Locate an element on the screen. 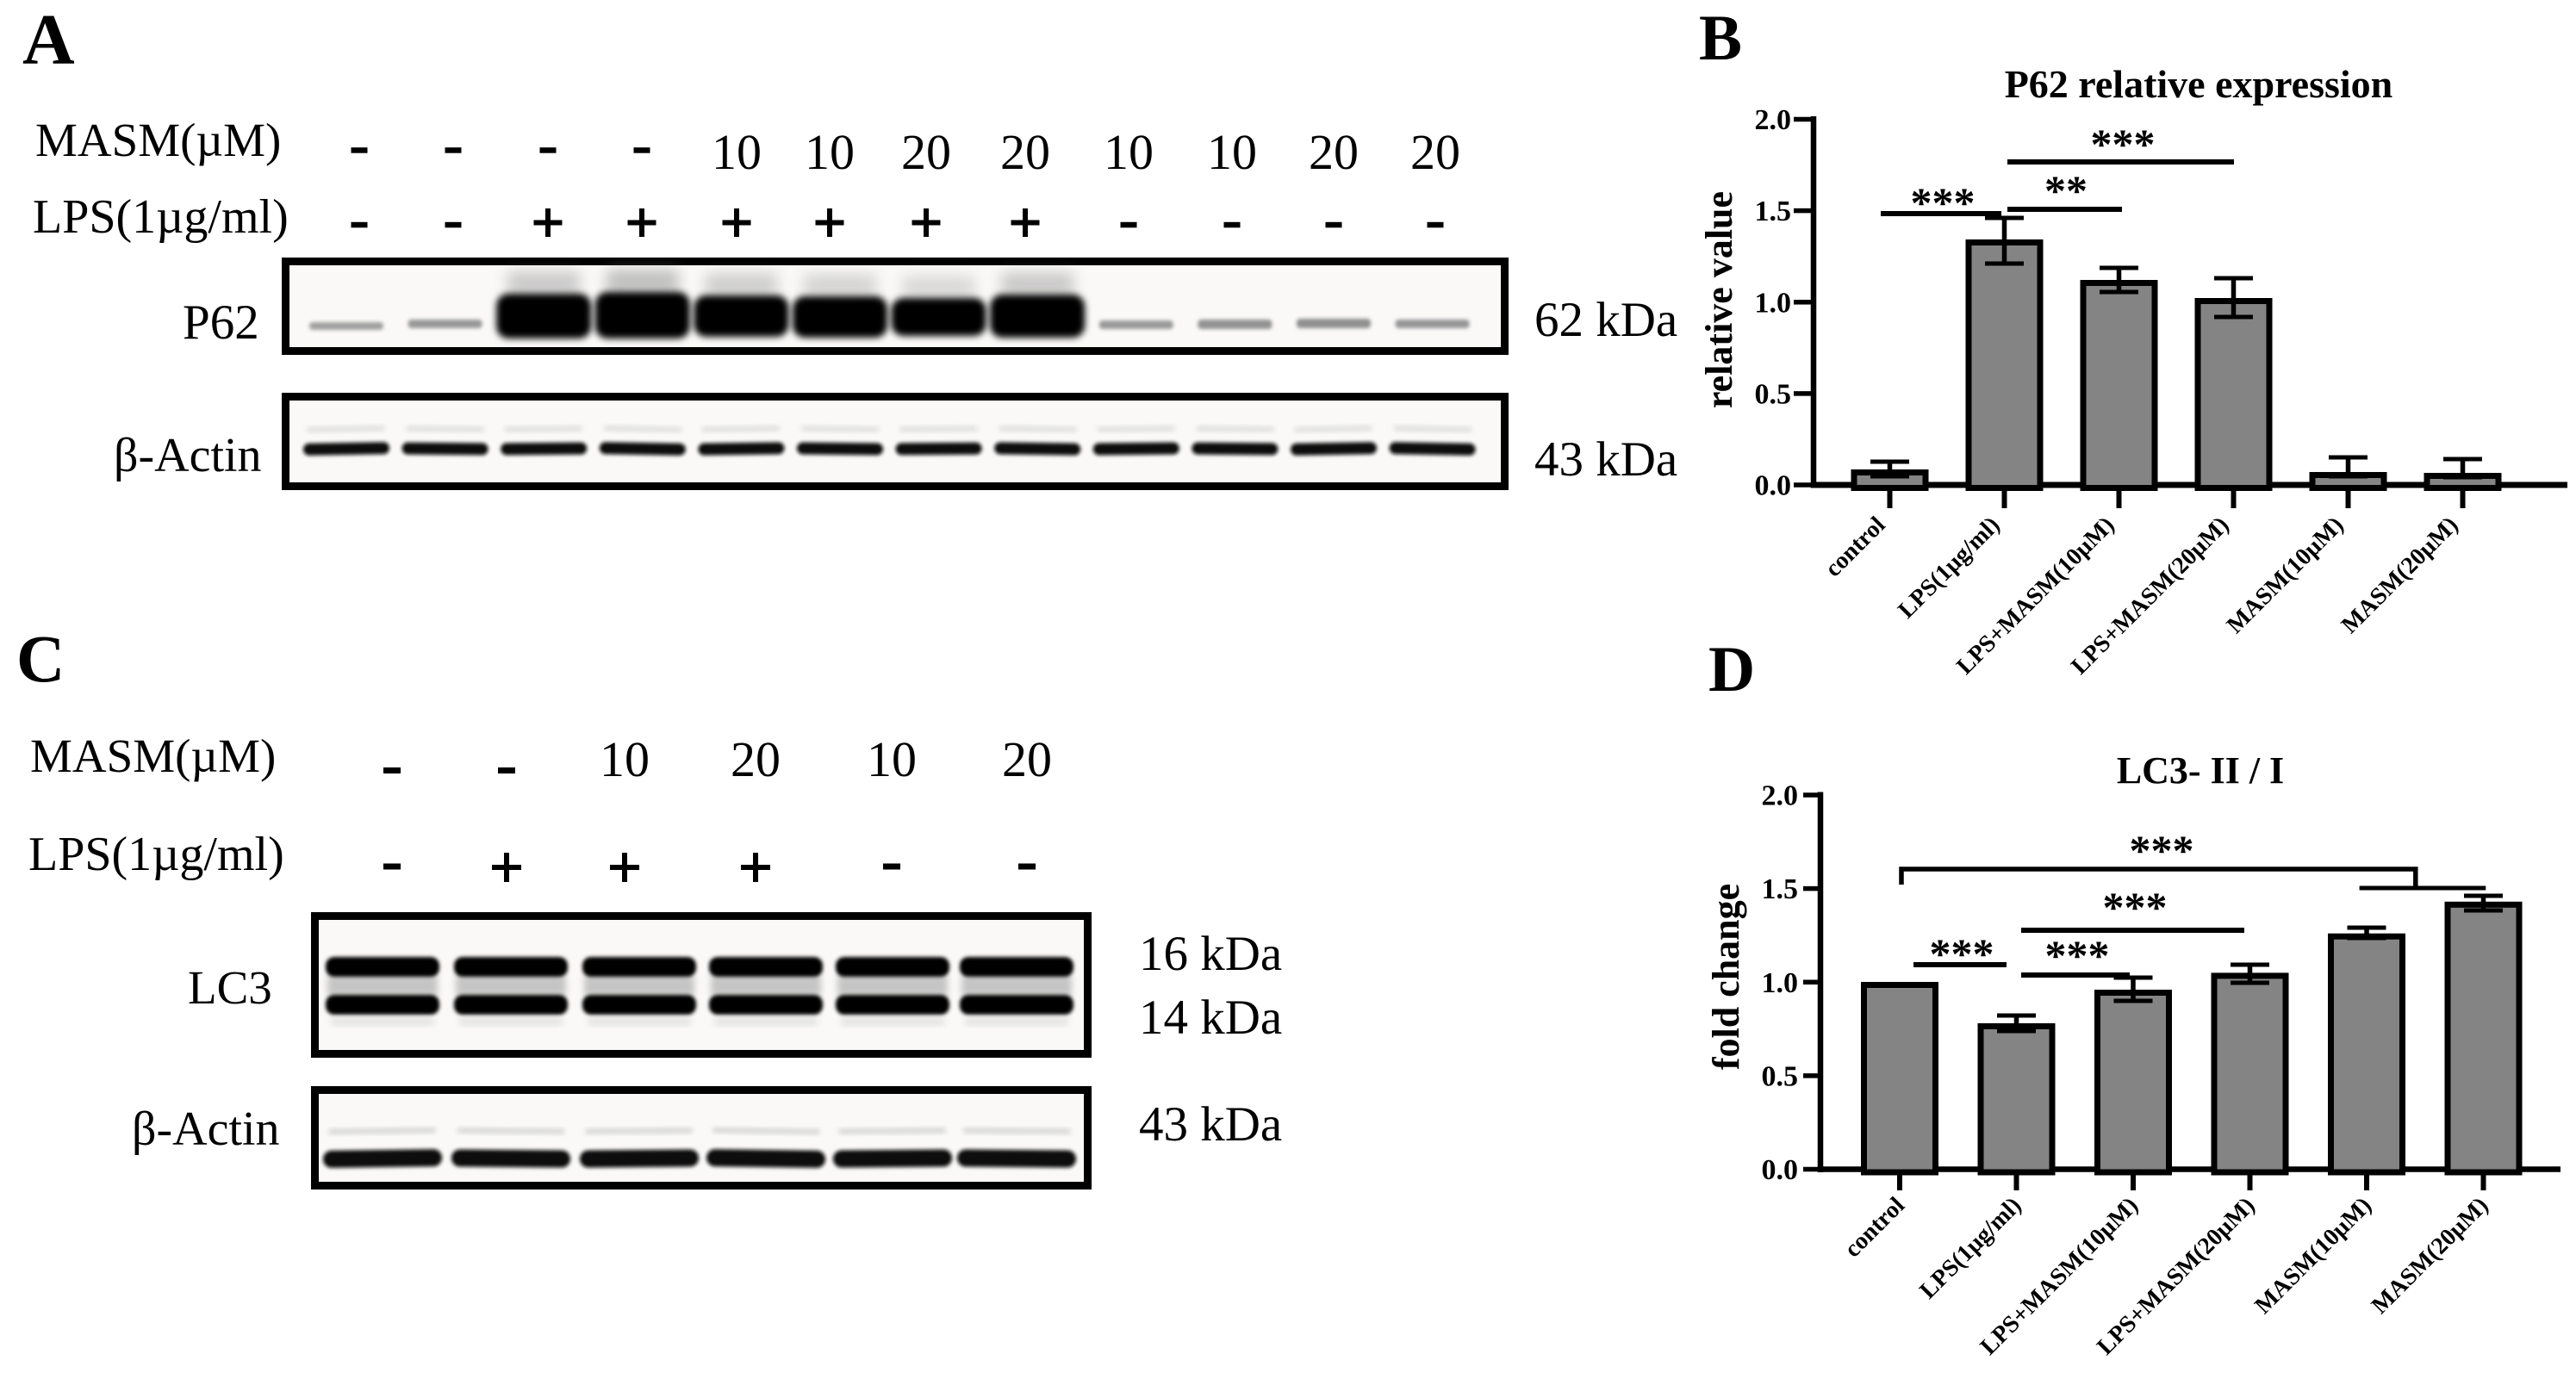 The height and width of the screenshot is (1379, 2576). svg-text: C is located at coordinates (41, 658).